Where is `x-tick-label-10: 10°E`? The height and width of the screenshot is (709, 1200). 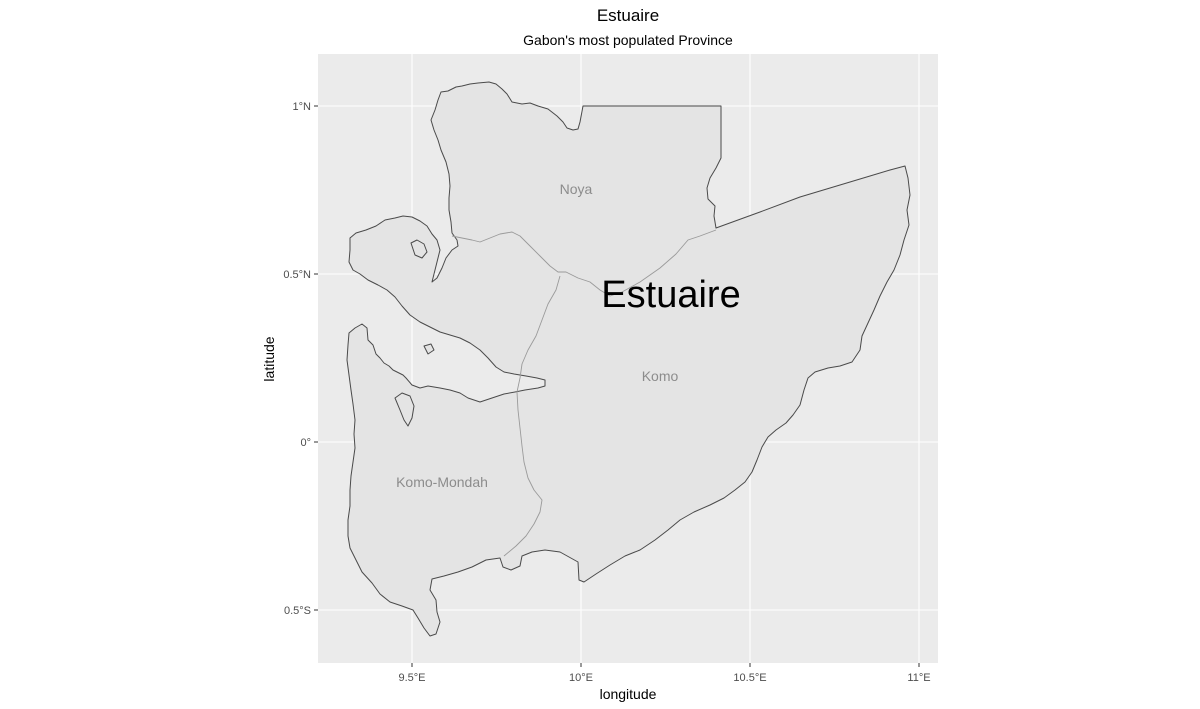 x-tick-label-10: 10°E is located at coordinates (581, 678).